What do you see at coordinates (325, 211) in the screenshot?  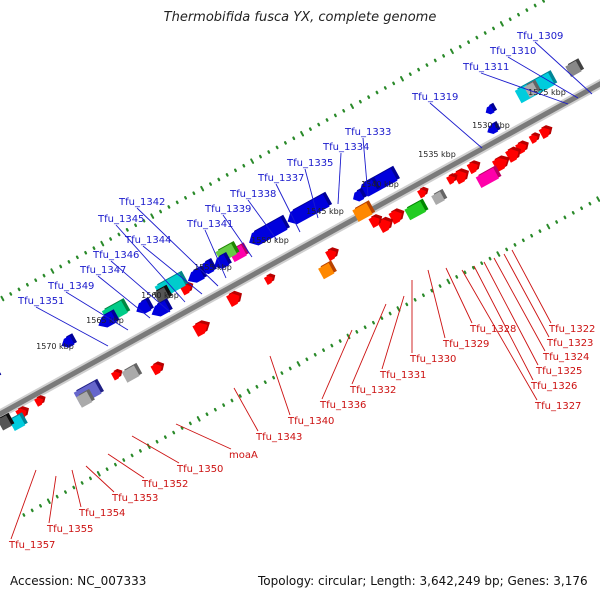 I see `kbp-marker: 1545 kbp` at bounding box center [325, 211].